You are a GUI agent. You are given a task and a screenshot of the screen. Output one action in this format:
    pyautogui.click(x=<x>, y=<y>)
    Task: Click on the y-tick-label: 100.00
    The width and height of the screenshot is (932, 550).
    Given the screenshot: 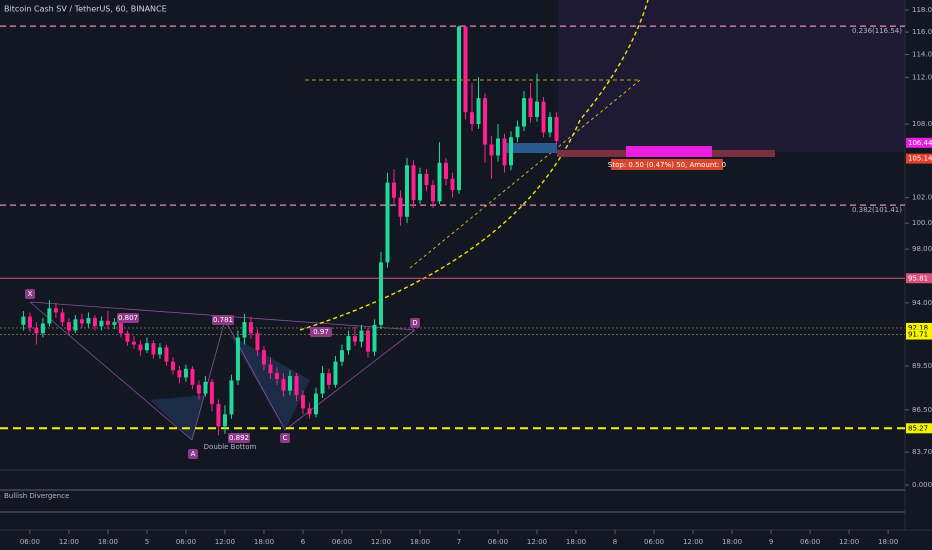 What is the action you would take?
    pyautogui.click(x=922, y=223)
    